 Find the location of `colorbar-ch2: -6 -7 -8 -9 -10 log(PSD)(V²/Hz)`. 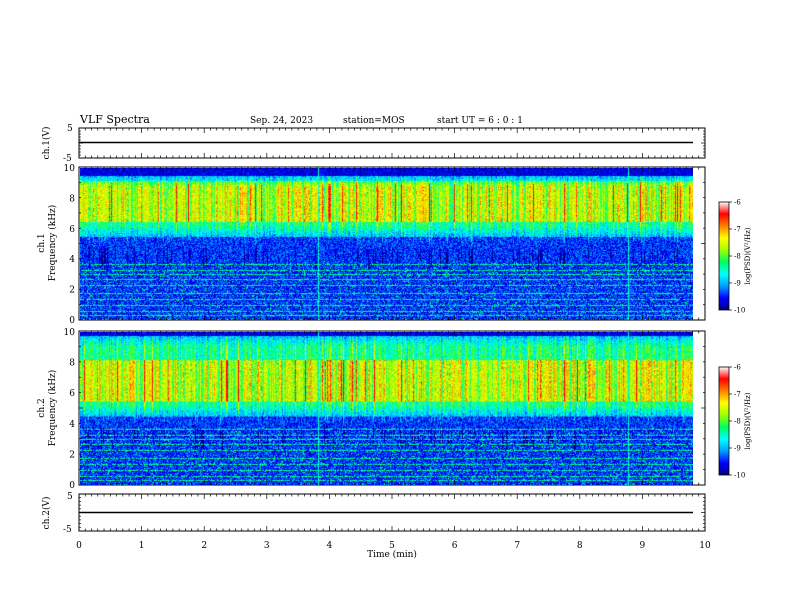

colorbar-ch2: -6 -7 -8 -9 -10 log(PSD)(V²/Hz) is located at coordinates (735, 422).